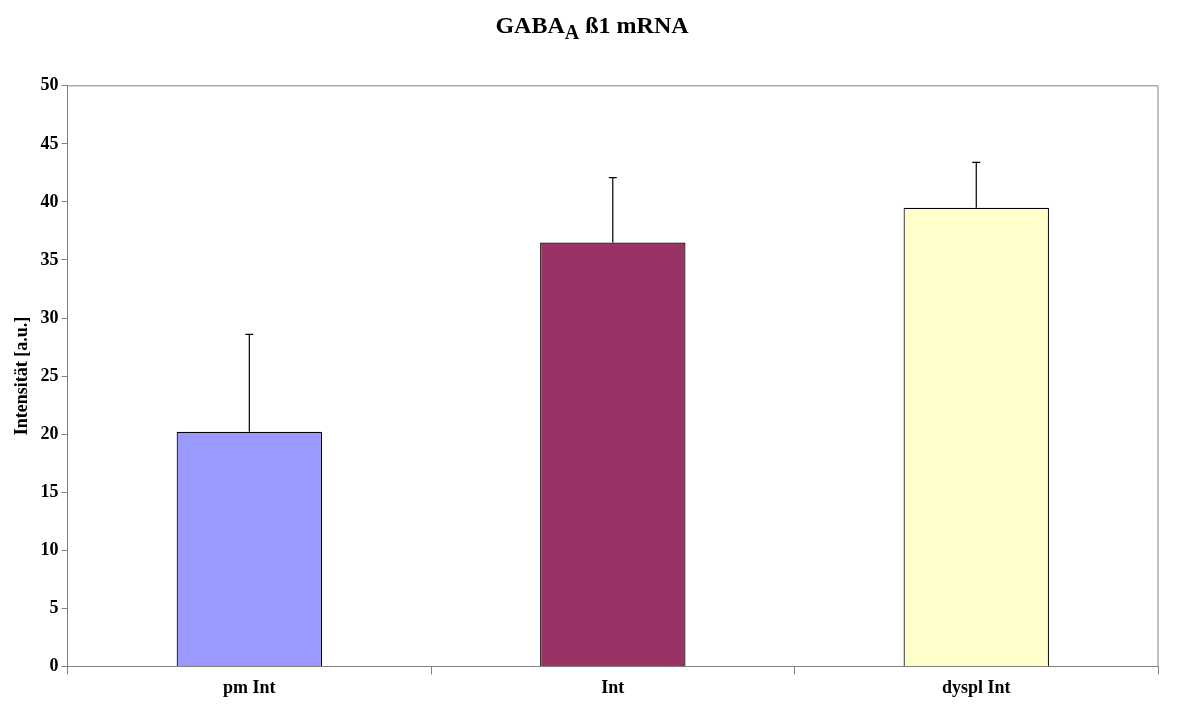 This screenshot has height=710, width=1184. Describe the element at coordinates (49, 316) in the screenshot. I see `y-tick-label: 30` at that location.